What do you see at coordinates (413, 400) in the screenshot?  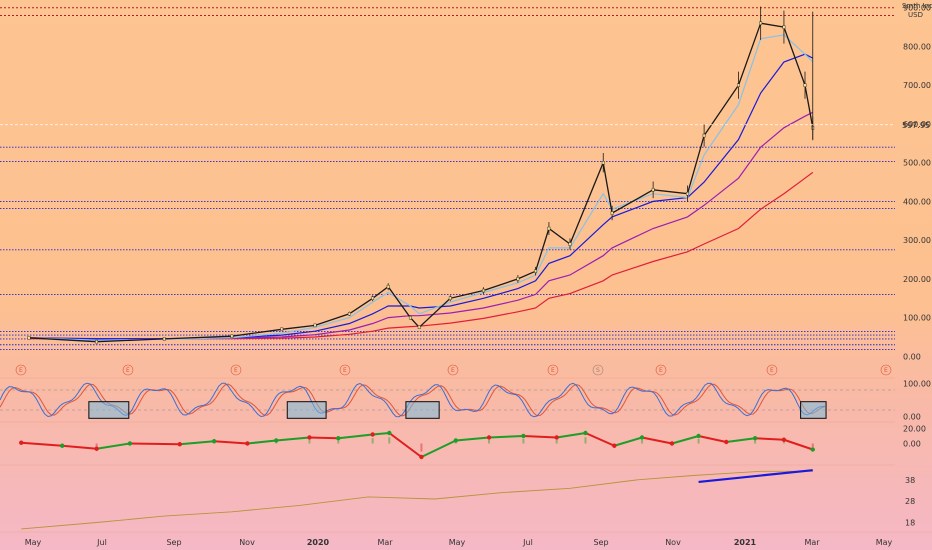 I see `stoch-k-line` at bounding box center [413, 400].